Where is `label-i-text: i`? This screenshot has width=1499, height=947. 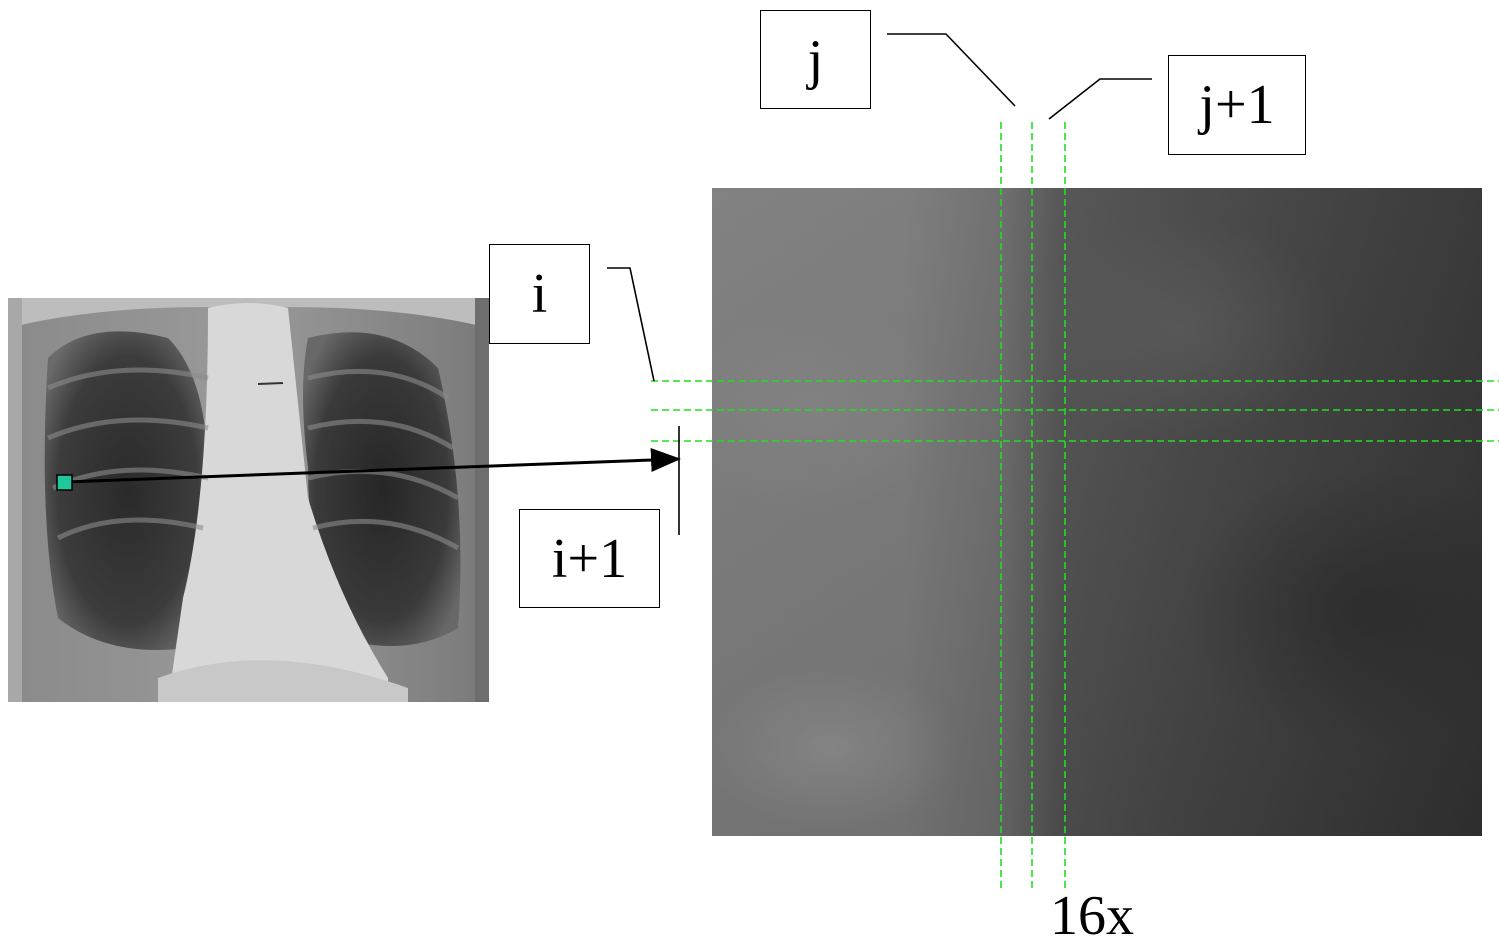
label-i-text: i is located at coordinates (539, 294).